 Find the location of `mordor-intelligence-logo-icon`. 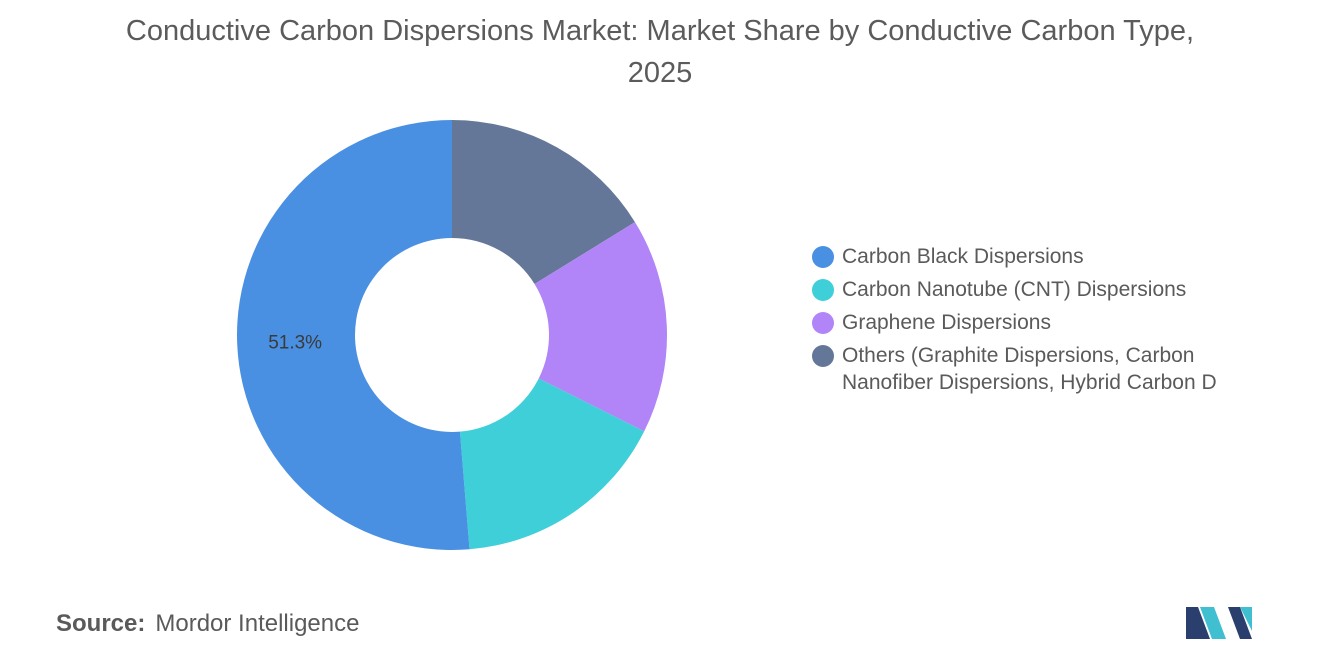

mordor-intelligence-logo-icon is located at coordinates (1219, 623).